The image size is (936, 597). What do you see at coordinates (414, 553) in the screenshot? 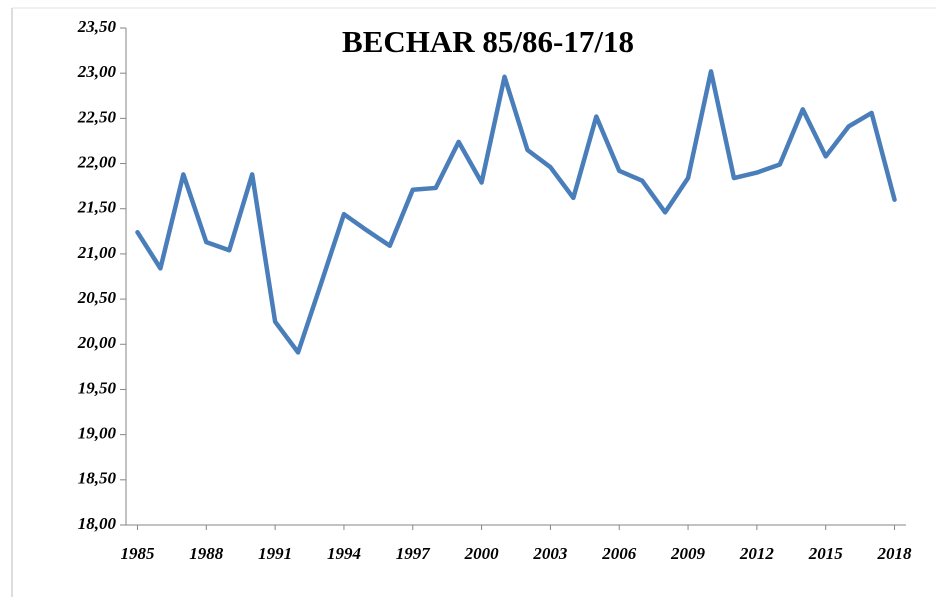
I see `x-tick-label: 1997` at bounding box center [414, 553].